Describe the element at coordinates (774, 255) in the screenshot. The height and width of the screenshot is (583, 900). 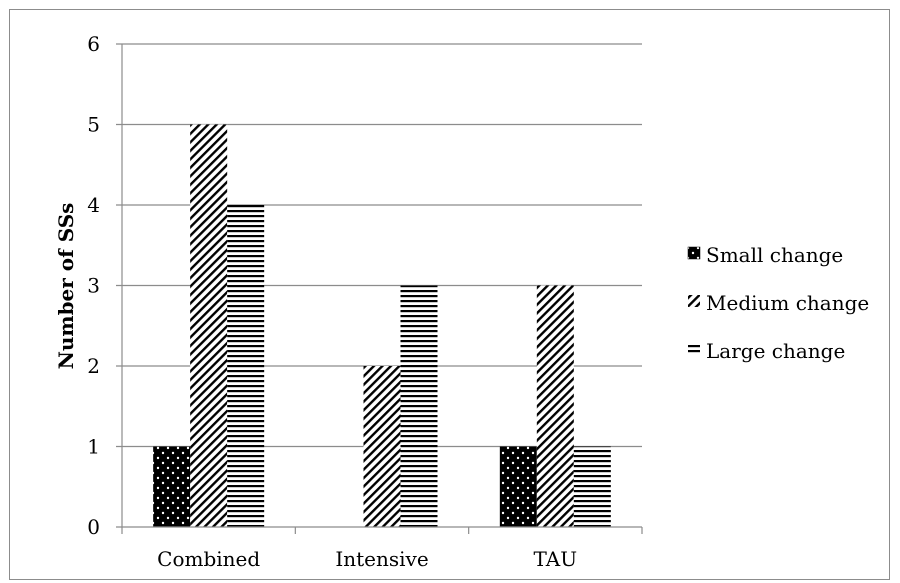
I see `legend-label: Small change` at that location.